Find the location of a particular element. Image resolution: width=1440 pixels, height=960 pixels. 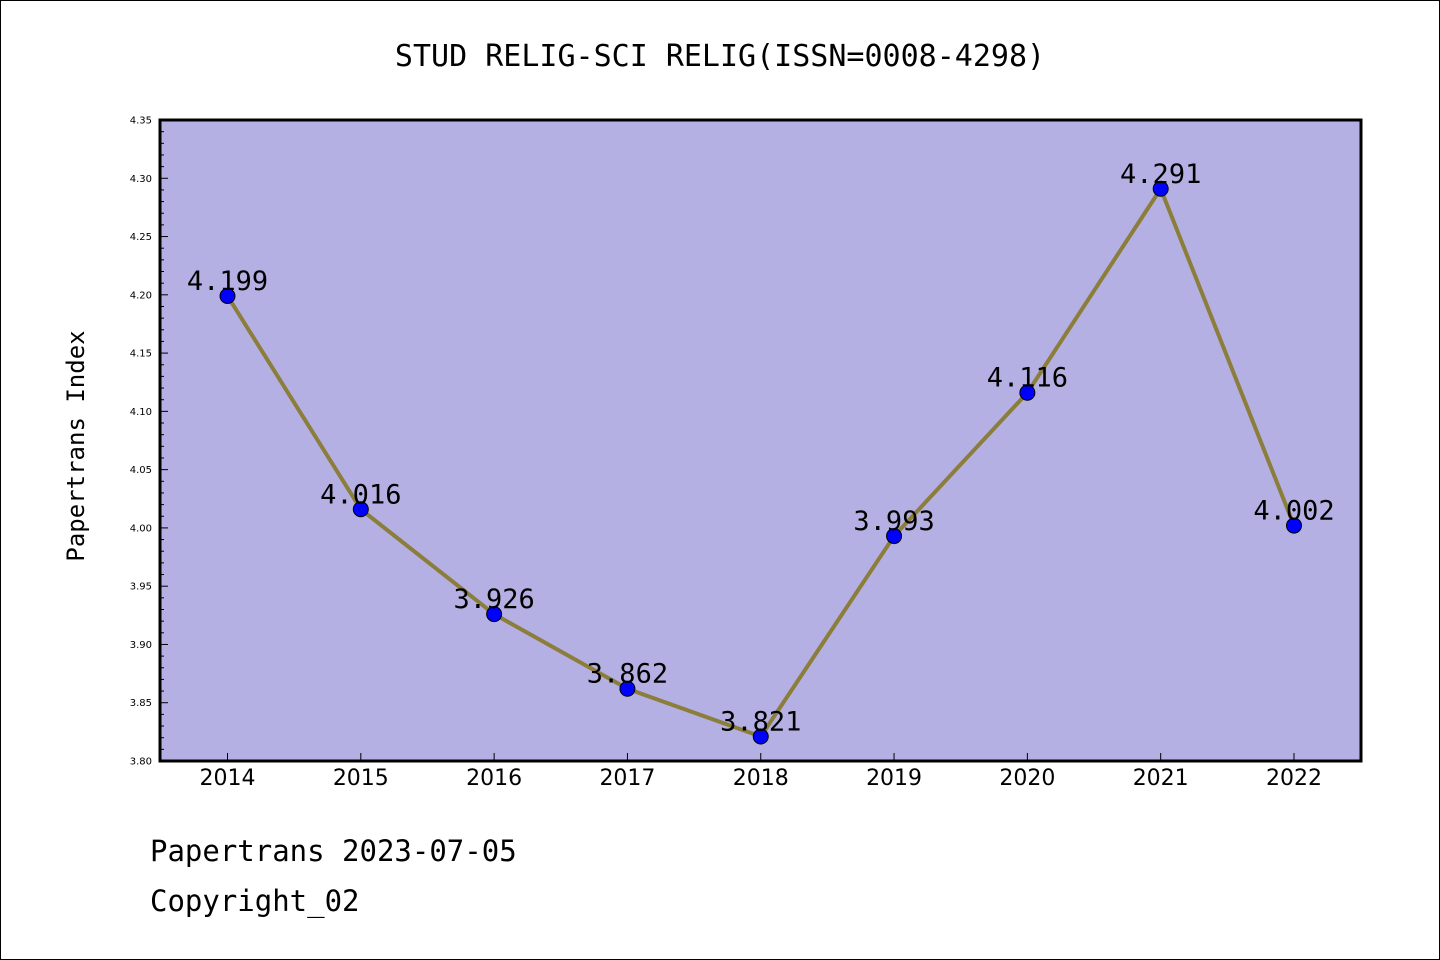

x-tick-label: 2021 is located at coordinates (1161, 778).